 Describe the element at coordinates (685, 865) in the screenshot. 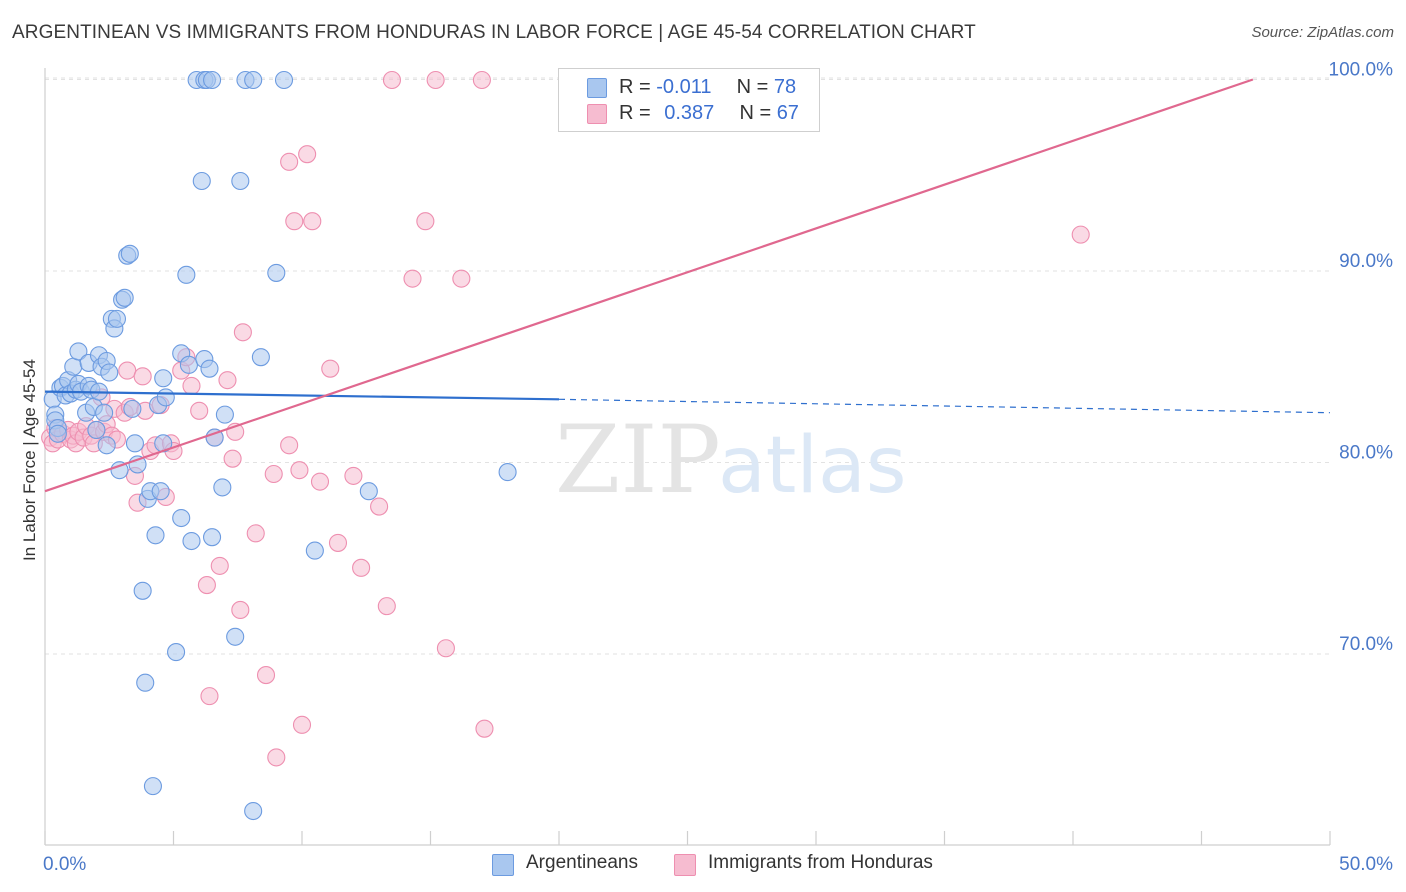

I see `bottom-legend-swatch-pink` at that location.